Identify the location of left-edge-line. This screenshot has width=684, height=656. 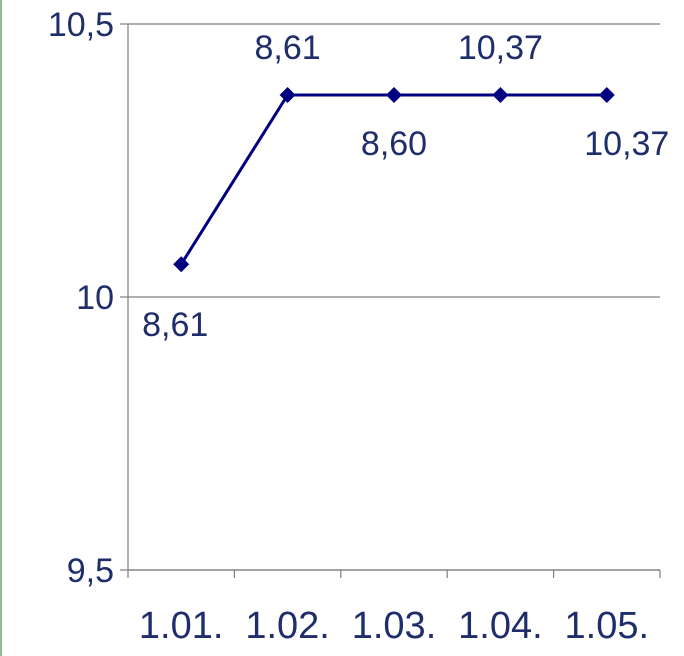
(1, 328).